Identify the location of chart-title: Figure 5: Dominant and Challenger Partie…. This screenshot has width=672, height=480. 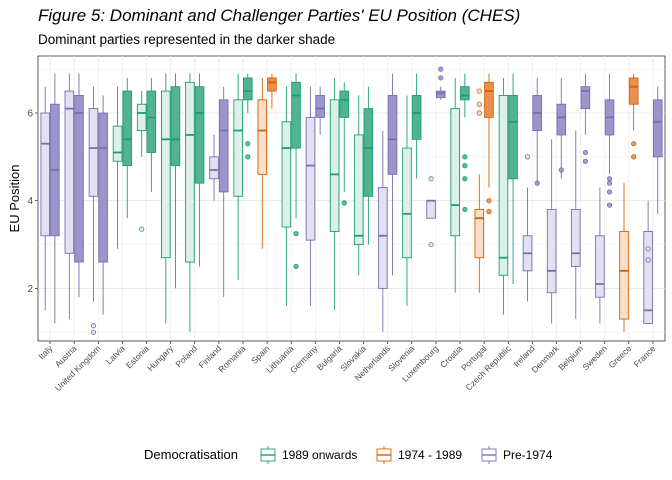
(279, 15).